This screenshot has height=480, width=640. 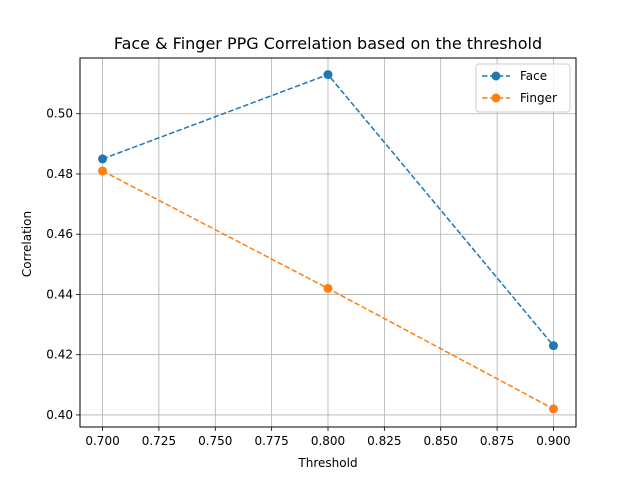 I want to click on x-tick-label: 0.800, so click(x=328, y=441).